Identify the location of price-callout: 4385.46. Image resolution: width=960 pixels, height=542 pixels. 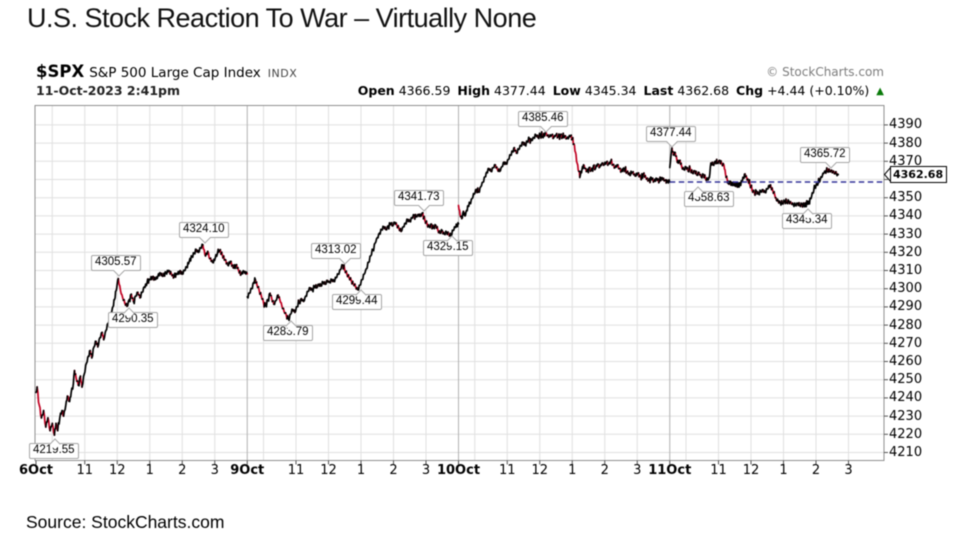
(543, 122).